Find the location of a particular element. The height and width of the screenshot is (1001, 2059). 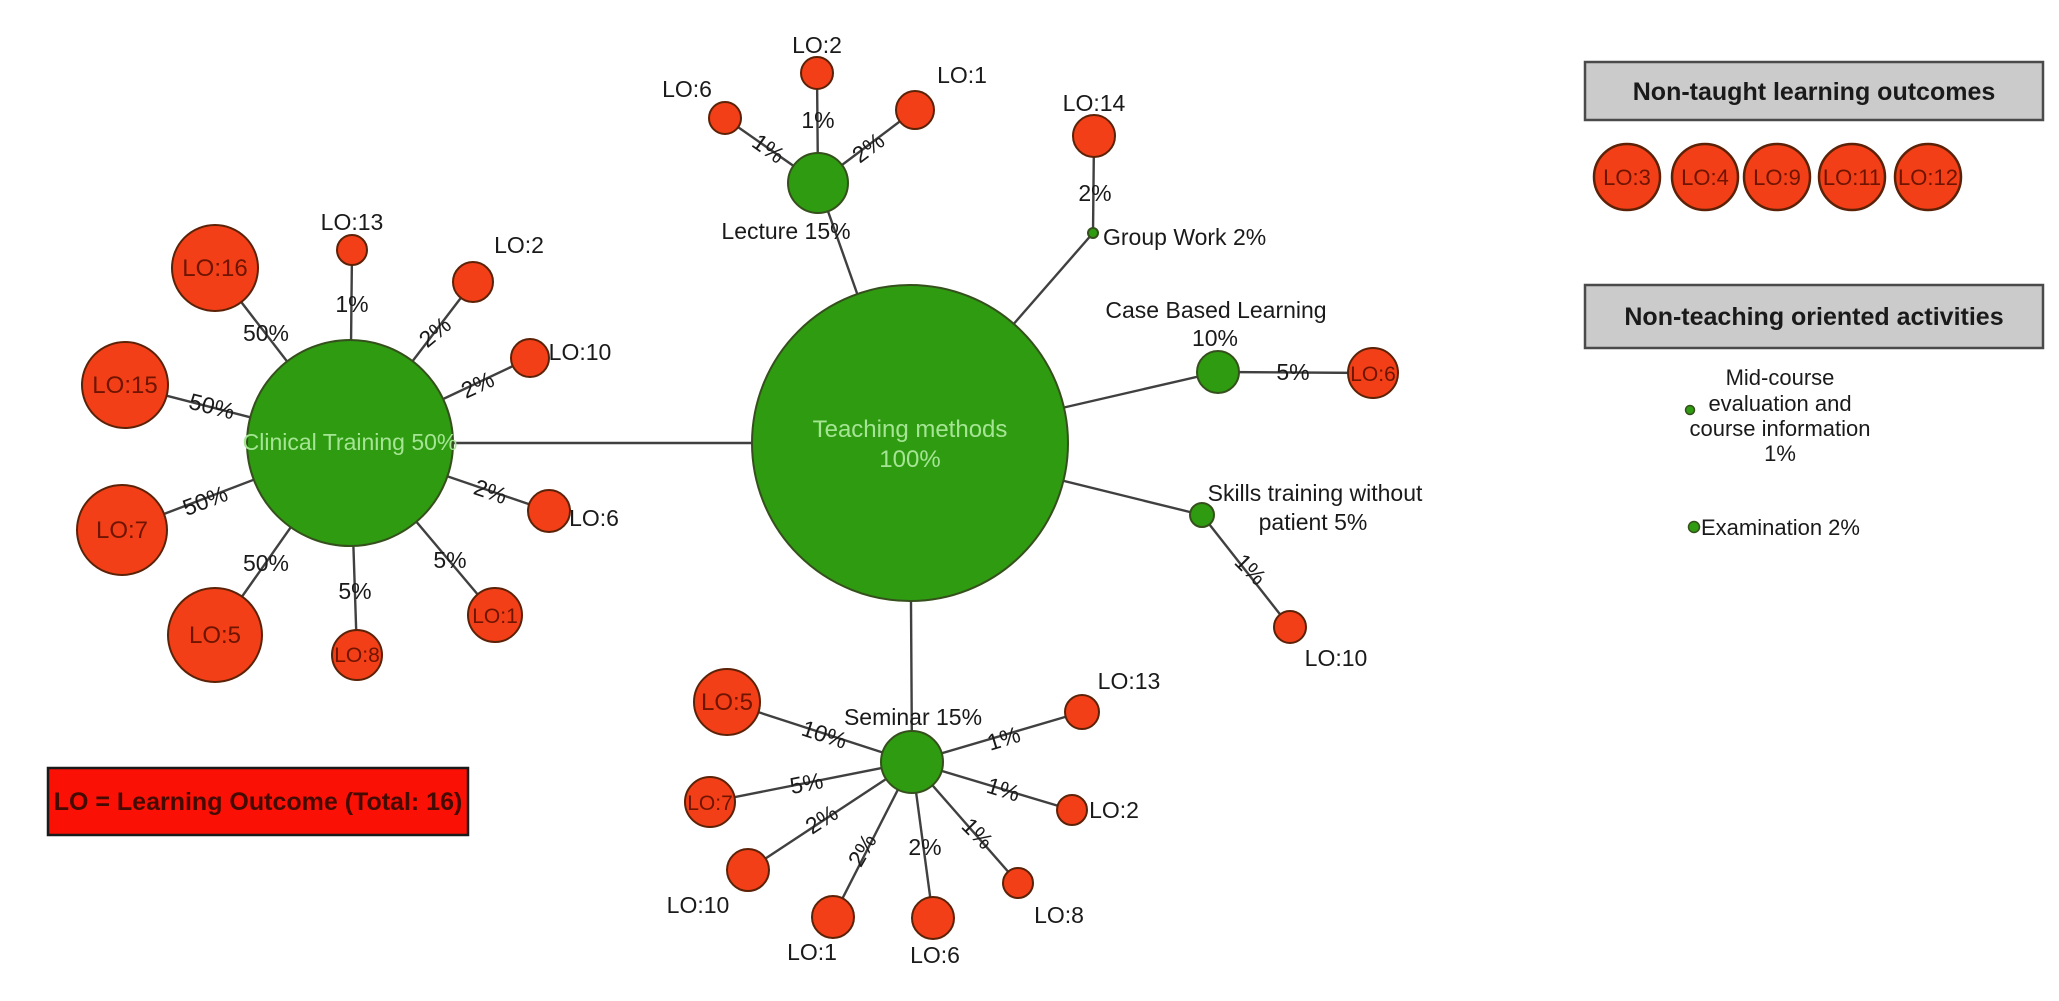

node-seminar-lo10 is located at coordinates (748, 870).